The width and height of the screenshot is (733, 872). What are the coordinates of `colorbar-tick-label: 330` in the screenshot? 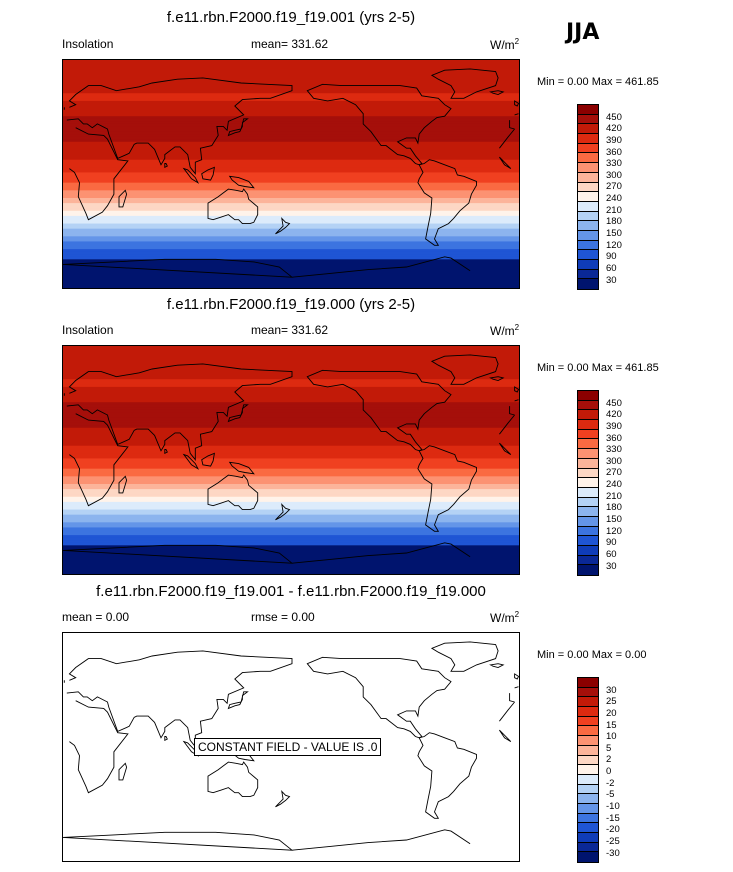 It's located at (614, 164).